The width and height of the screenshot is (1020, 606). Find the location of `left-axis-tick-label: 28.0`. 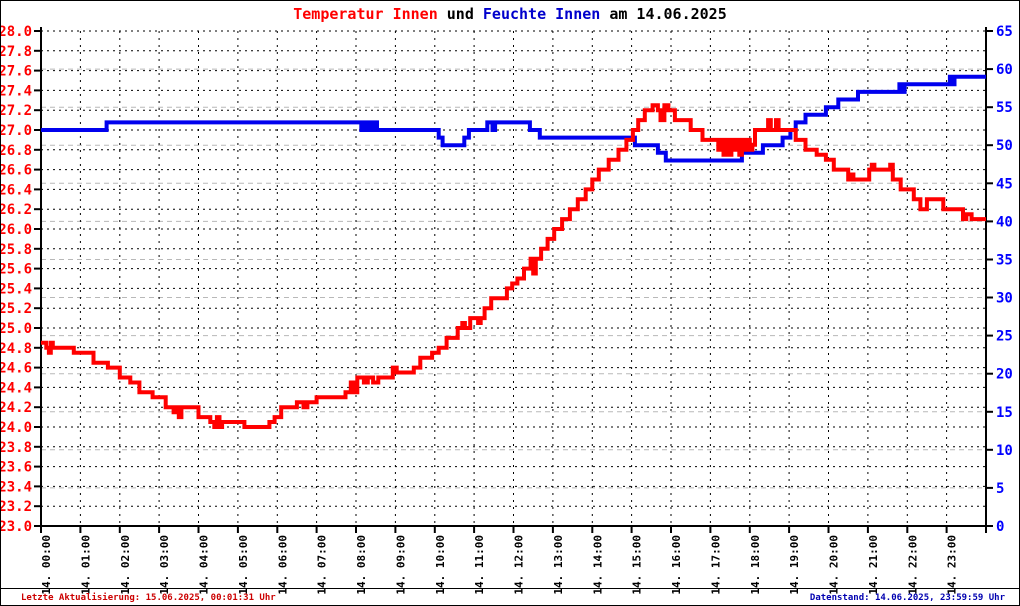

left-axis-tick-label: 28.0 is located at coordinates (16, 32).